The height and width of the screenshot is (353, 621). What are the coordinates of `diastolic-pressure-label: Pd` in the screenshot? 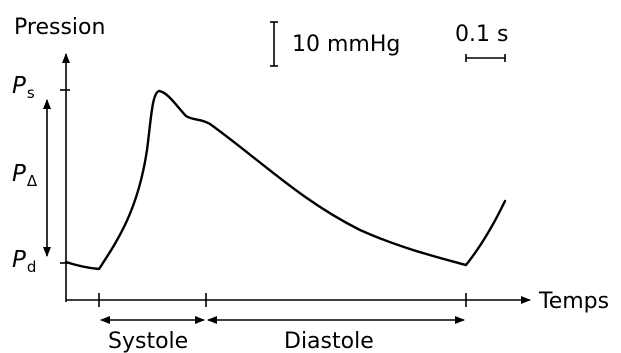 It's located at (24, 261).